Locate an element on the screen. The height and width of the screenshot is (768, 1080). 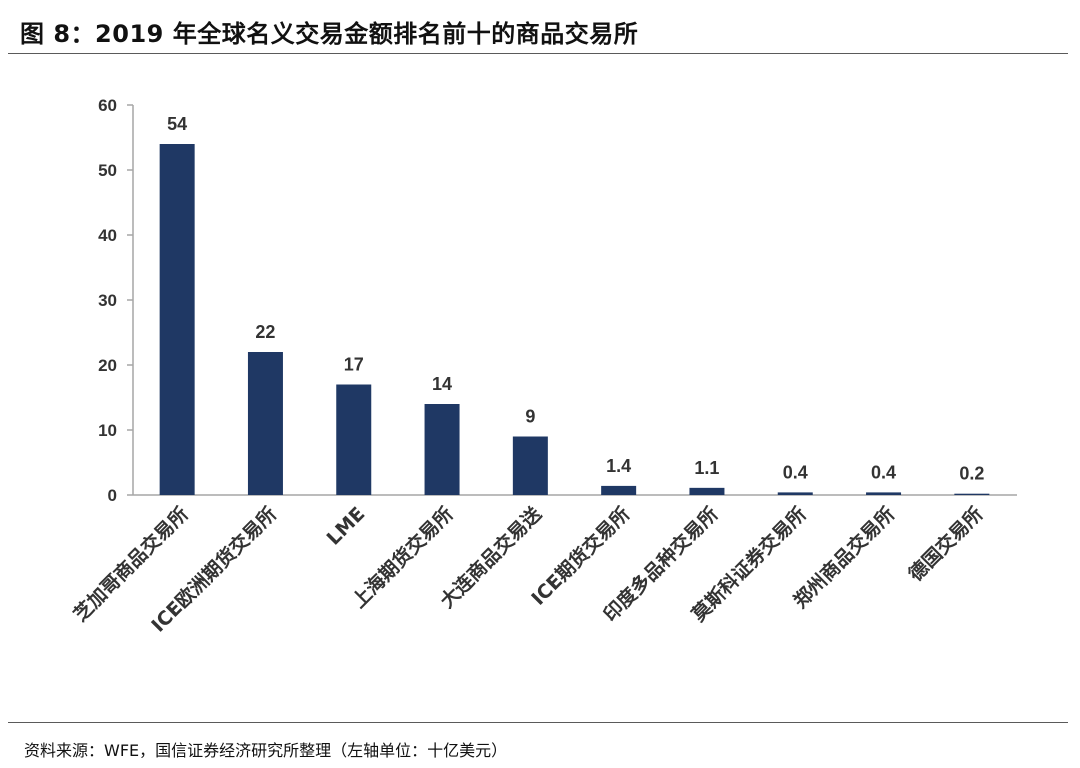
data-label: 17 is located at coordinates (354, 365).